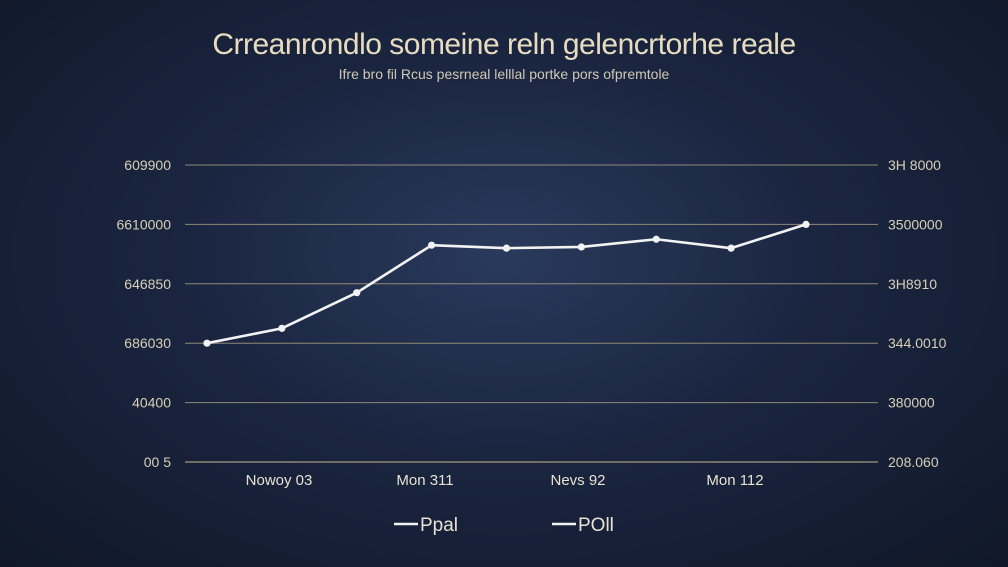  Describe the element at coordinates (147, 284) in the screenshot. I see `y-tick-label-left: 646850` at that location.